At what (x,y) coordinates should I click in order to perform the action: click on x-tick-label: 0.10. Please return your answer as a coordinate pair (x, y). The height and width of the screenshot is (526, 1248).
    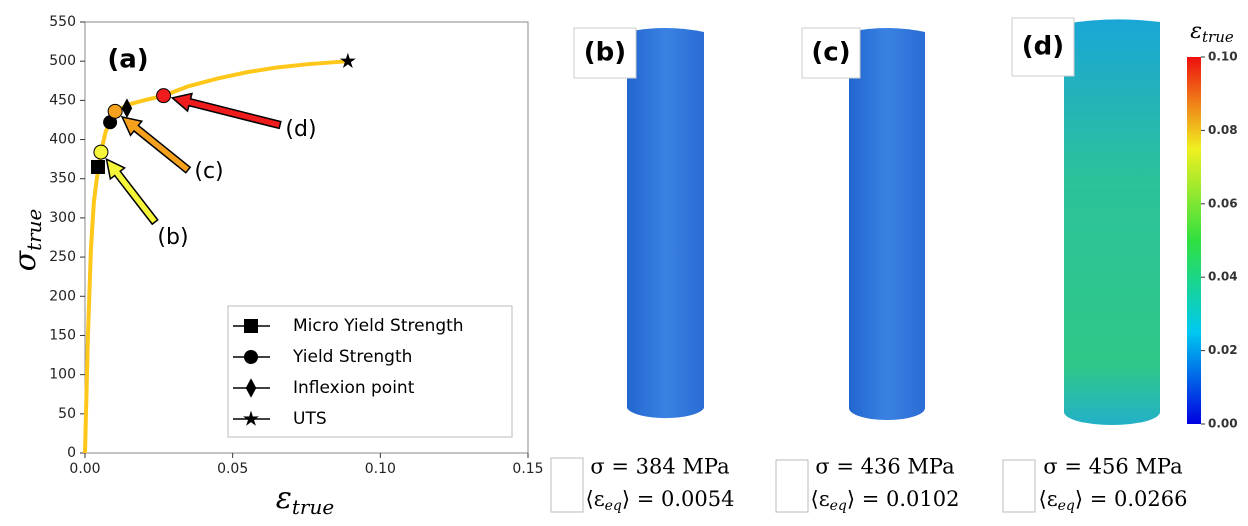
    Looking at the image, I should click on (380, 469).